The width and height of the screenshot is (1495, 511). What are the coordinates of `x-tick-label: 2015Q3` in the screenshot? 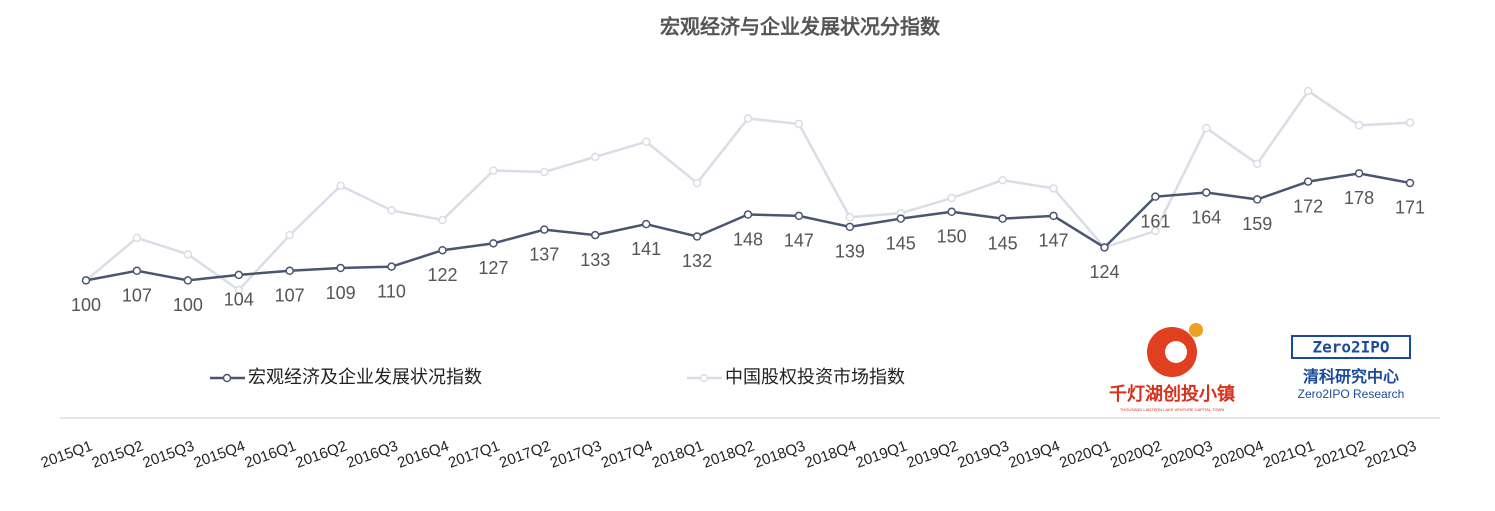 It's located at (169, 455).